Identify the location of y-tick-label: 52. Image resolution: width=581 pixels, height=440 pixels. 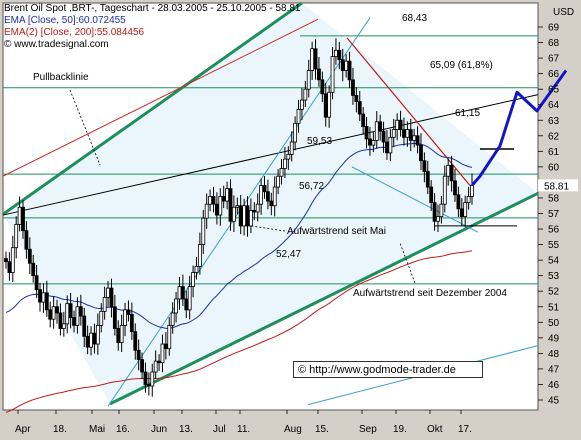
(554, 292).